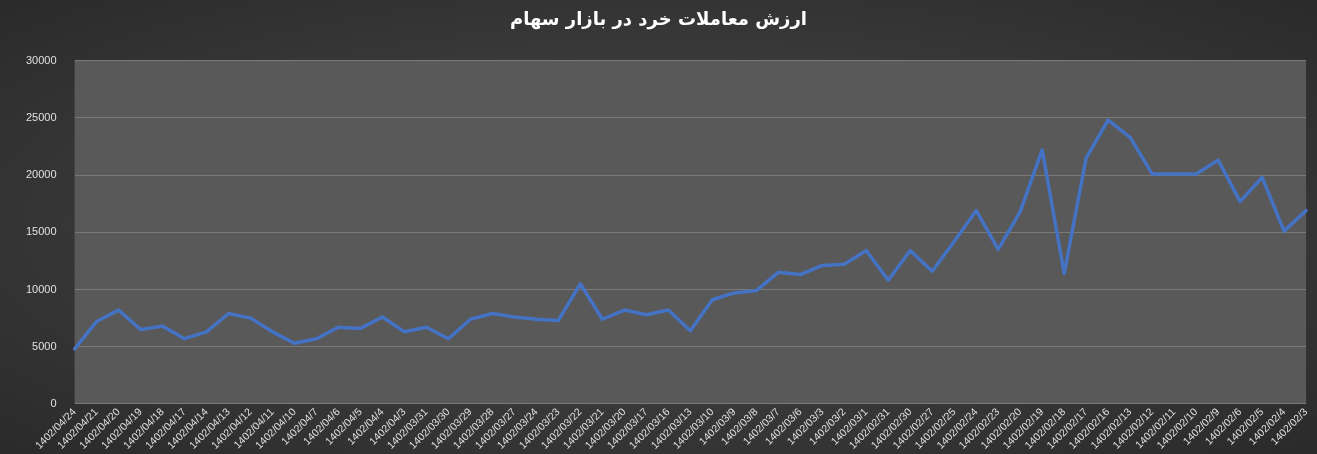  What do you see at coordinates (41, 59) in the screenshot?
I see `y-tick-label: 30000` at bounding box center [41, 59].